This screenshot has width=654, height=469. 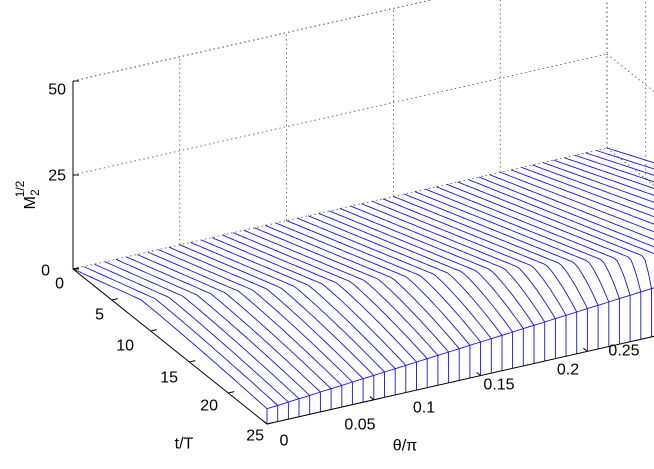 What do you see at coordinates (169, 378) in the screenshot?
I see `y-tick-label: 15` at bounding box center [169, 378].